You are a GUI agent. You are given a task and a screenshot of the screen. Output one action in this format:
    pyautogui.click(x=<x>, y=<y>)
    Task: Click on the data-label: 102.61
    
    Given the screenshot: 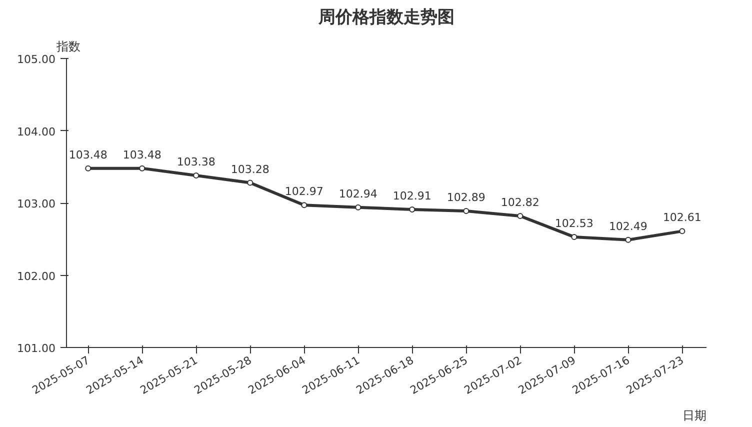 What is the action you would take?
    pyautogui.click(x=682, y=217)
    